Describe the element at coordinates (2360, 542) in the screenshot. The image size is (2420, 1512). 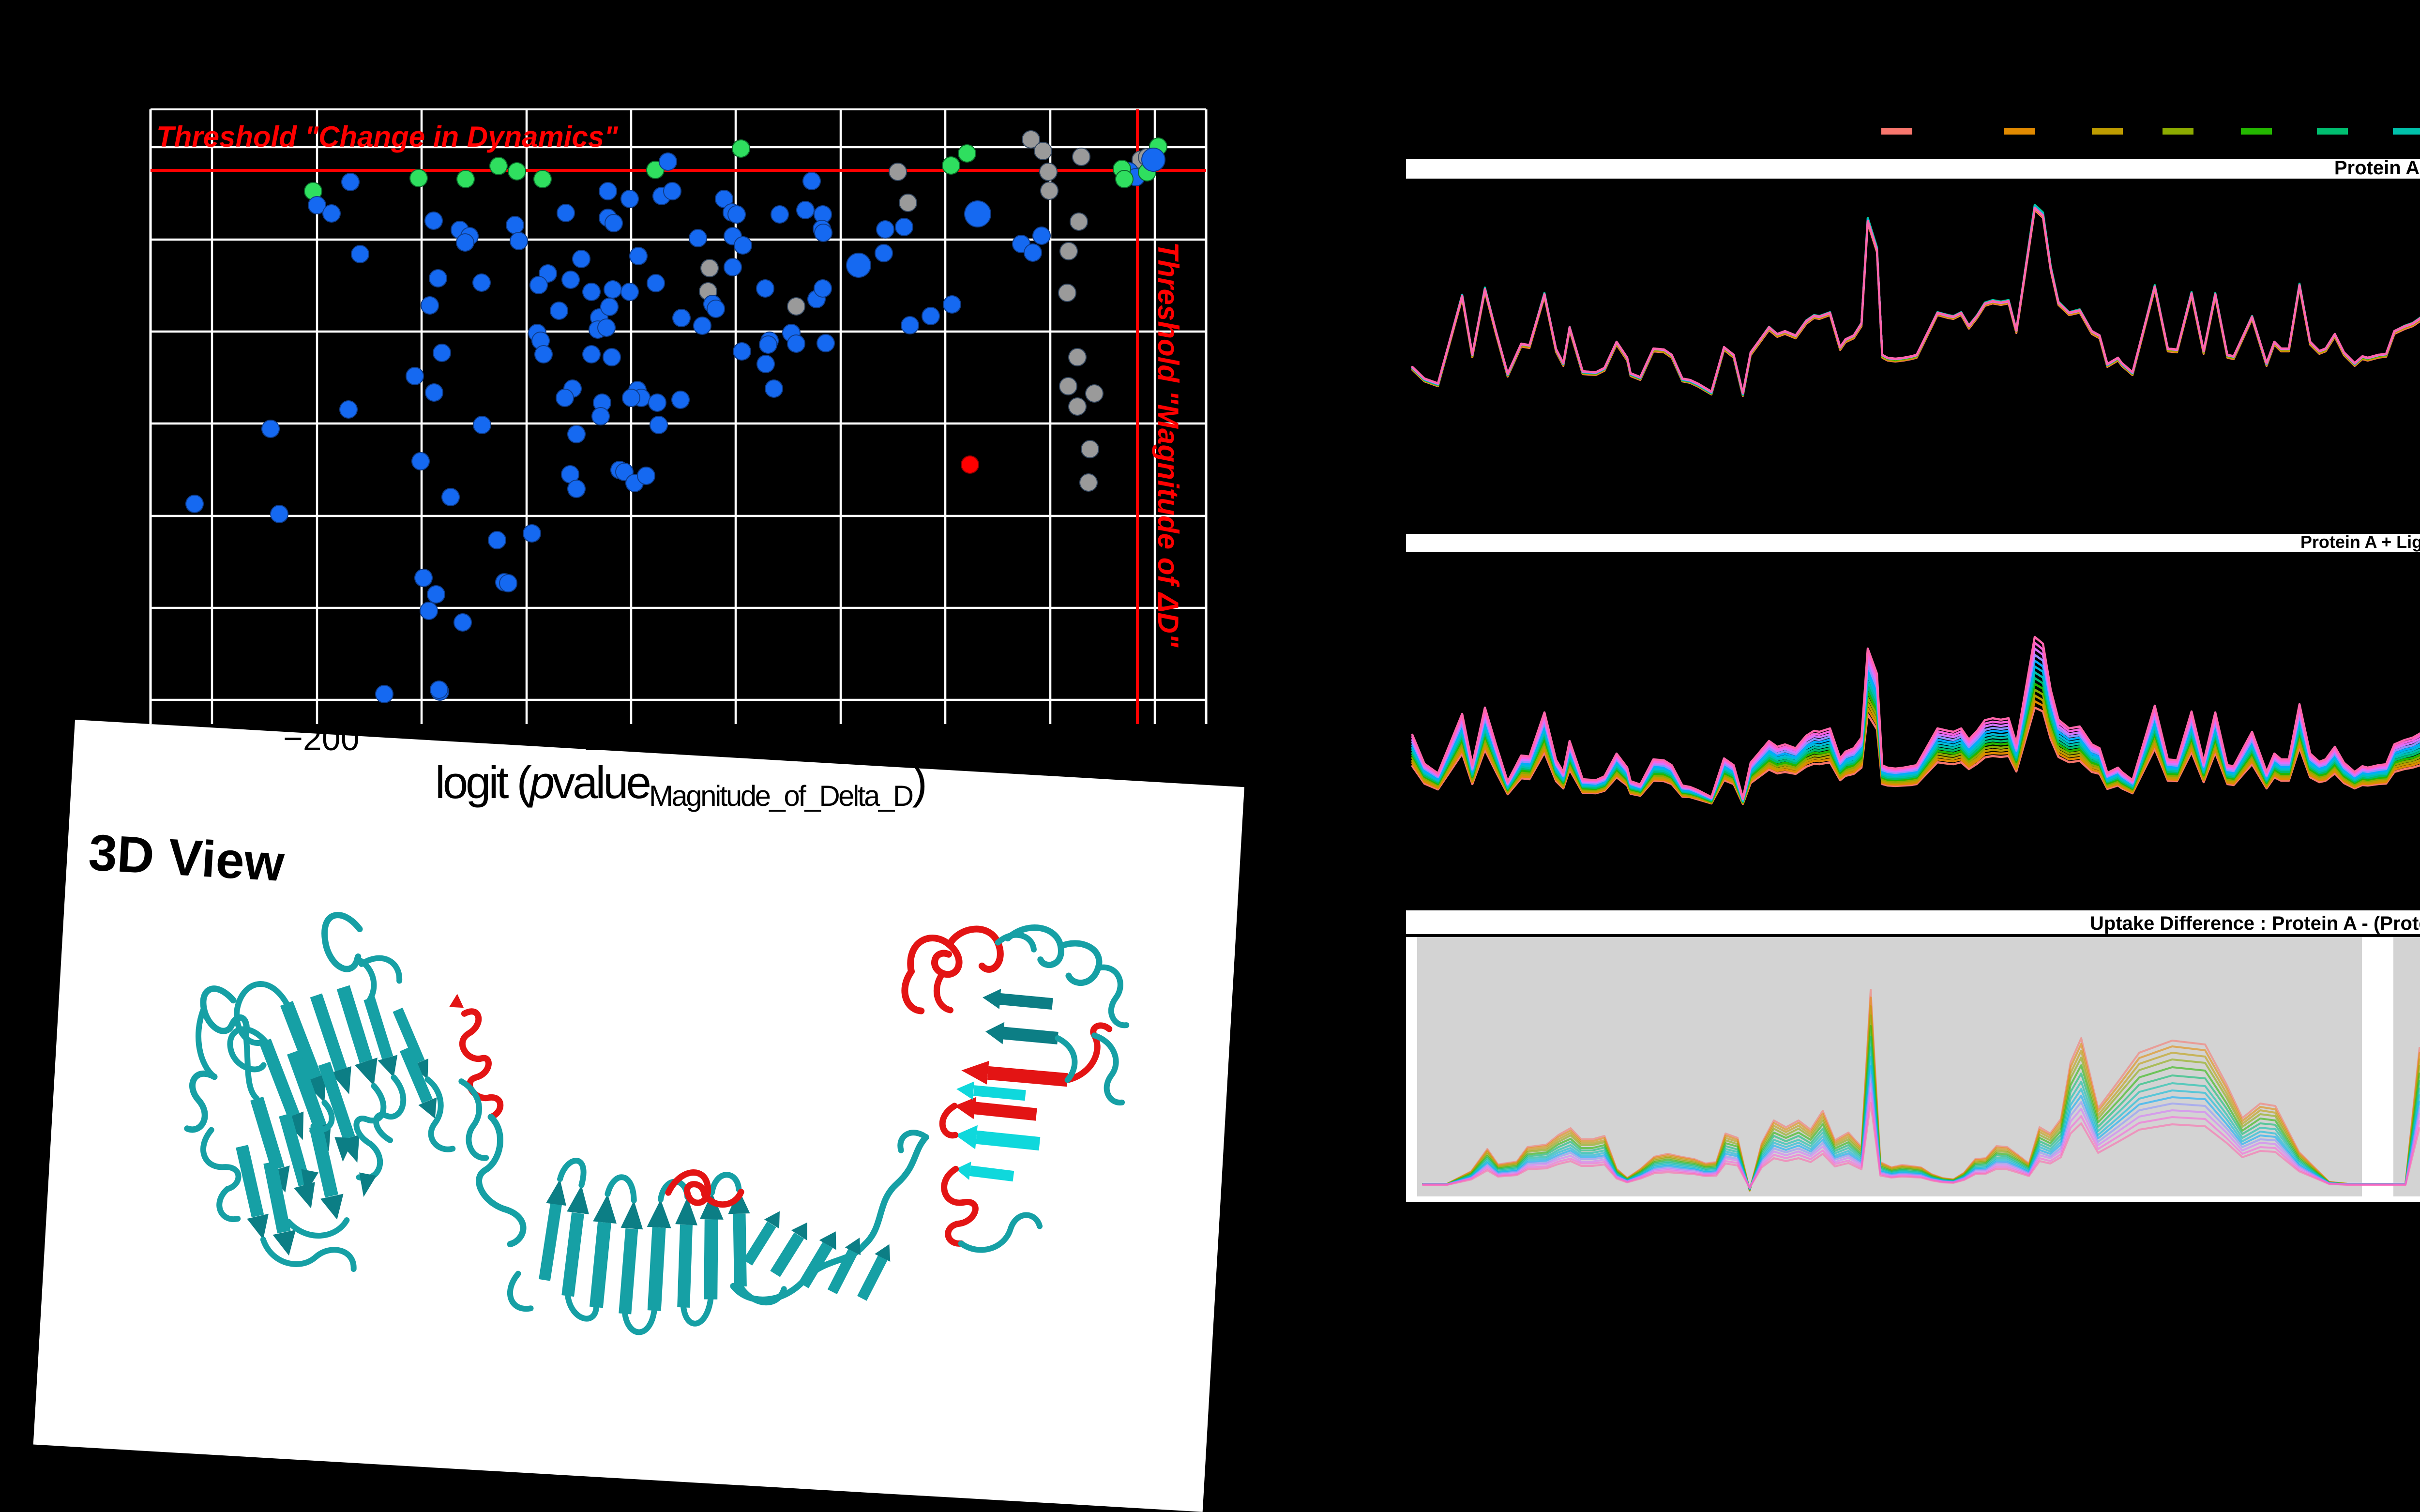
I see `svg-text: Protein A + Ligand` at that location.